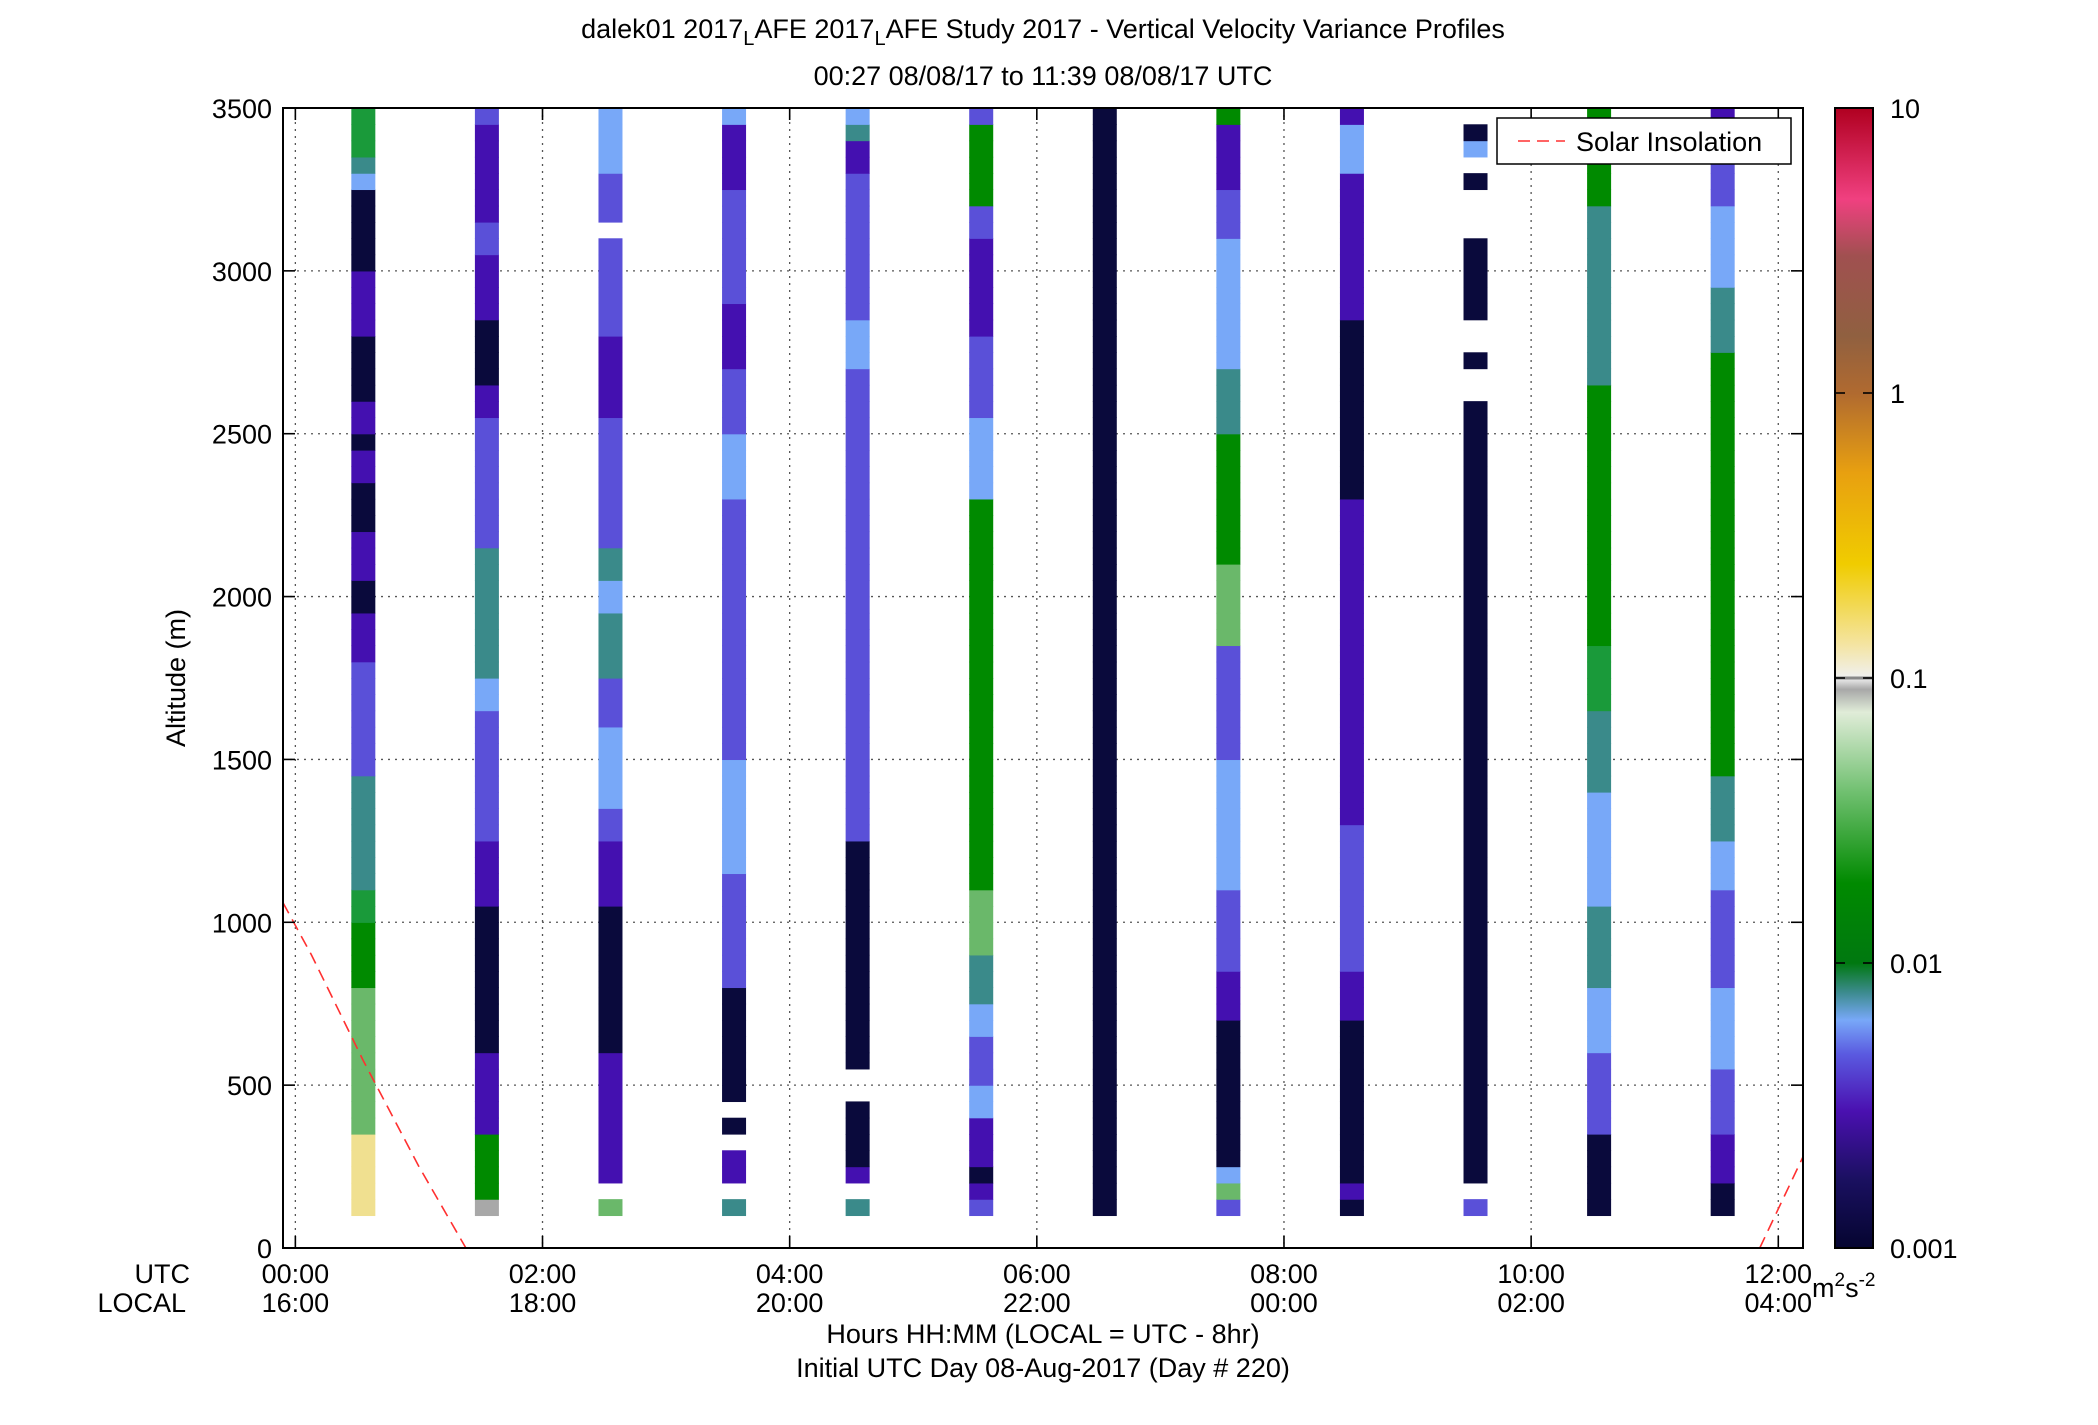 This screenshot has height=1425, width=2098. What do you see at coordinates (1669, 142) in the screenshot?
I see `legend-entry-solar-insolation: Solar Insolation` at bounding box center [1669, 142].